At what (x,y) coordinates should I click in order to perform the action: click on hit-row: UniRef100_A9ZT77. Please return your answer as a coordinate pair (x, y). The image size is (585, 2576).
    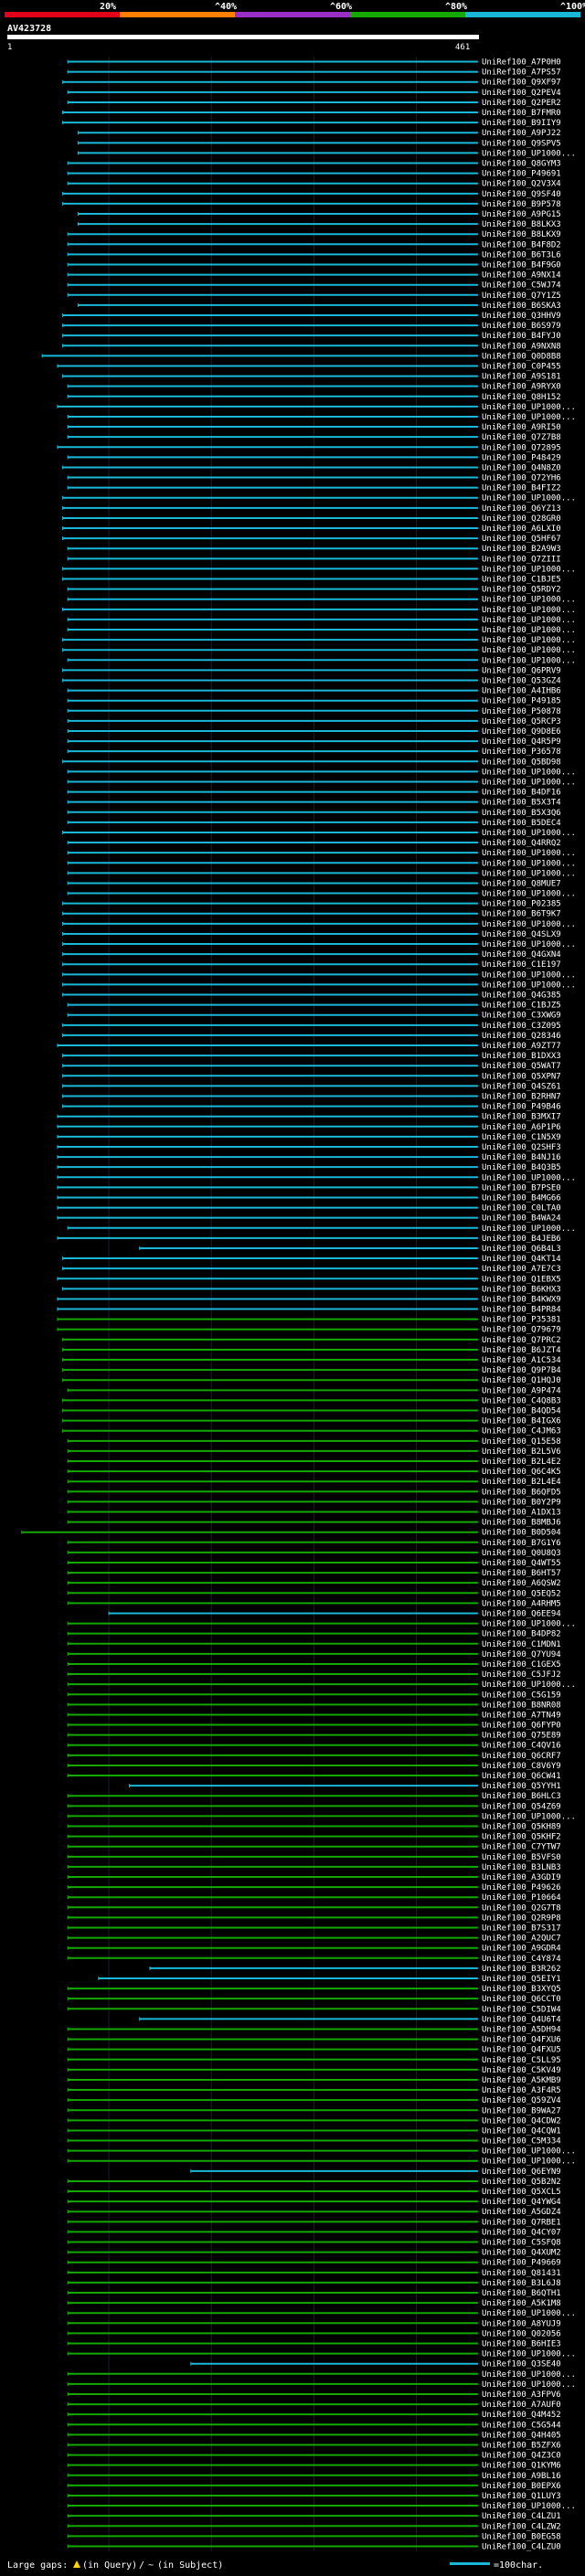
    Looking at the image, I should click on (309, 1046).